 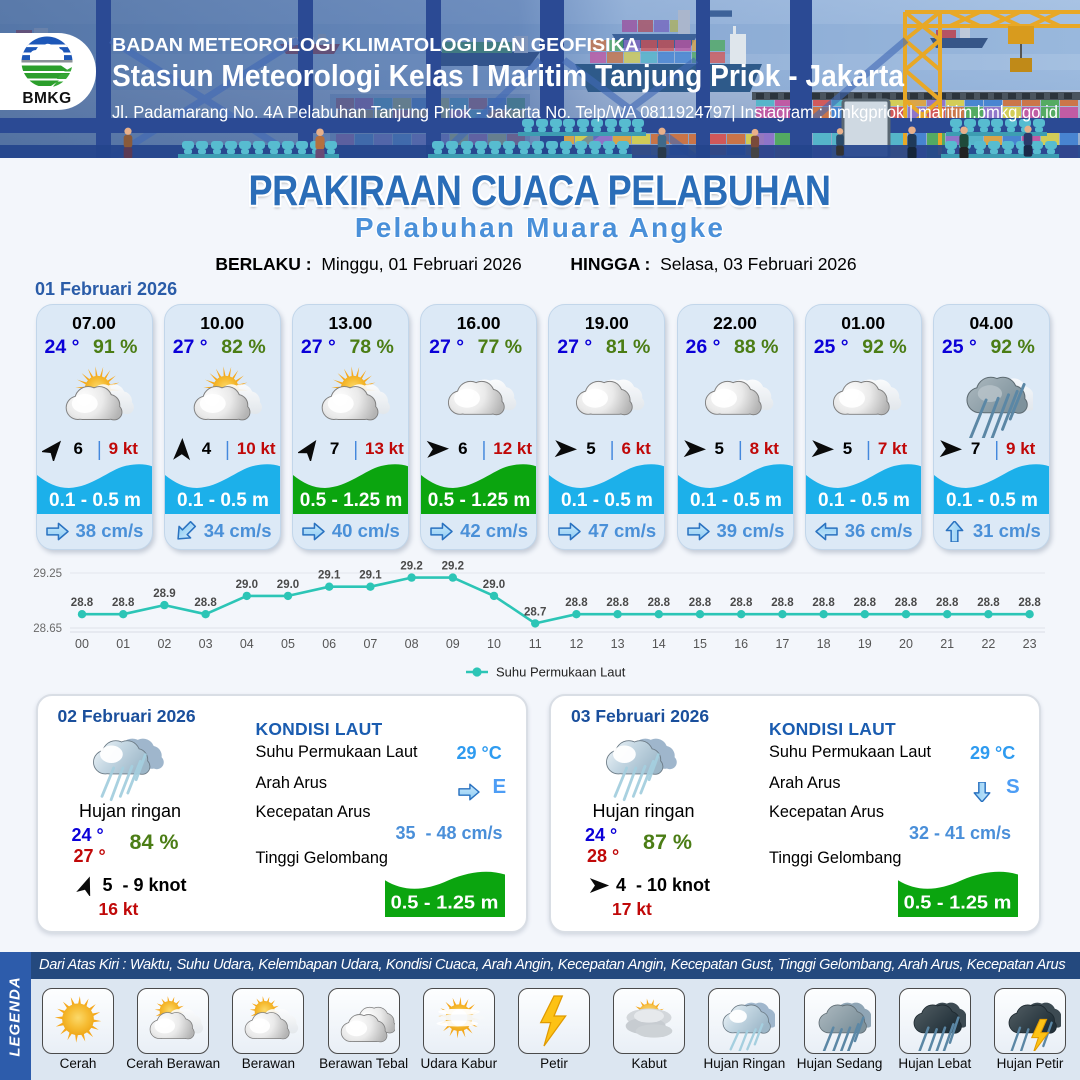 What do you see at coordinates (988, 644) in the screenshot?
I see `svg-text: 22` at bounding box center [988, 644].